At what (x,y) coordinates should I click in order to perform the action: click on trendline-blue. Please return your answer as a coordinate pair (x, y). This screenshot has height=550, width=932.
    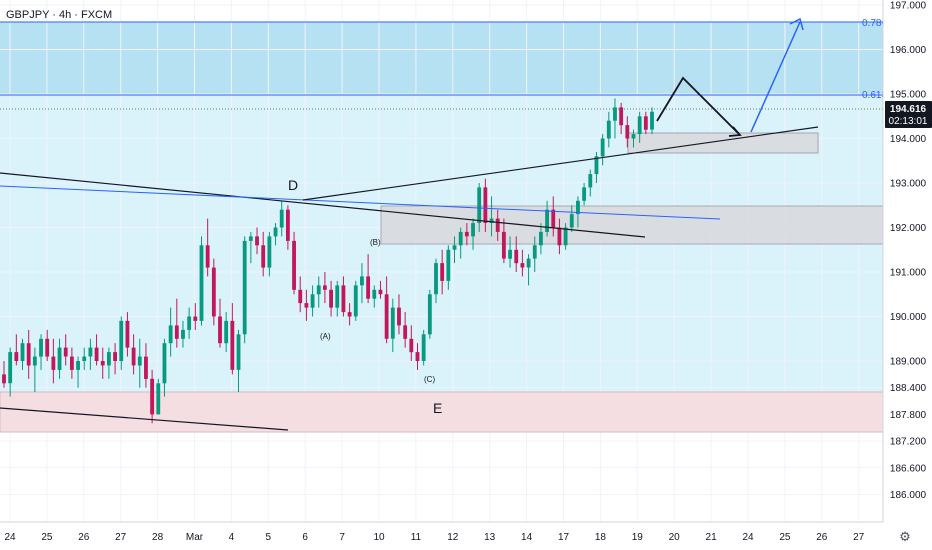
    Looking at the image, I should click on (360, 202).